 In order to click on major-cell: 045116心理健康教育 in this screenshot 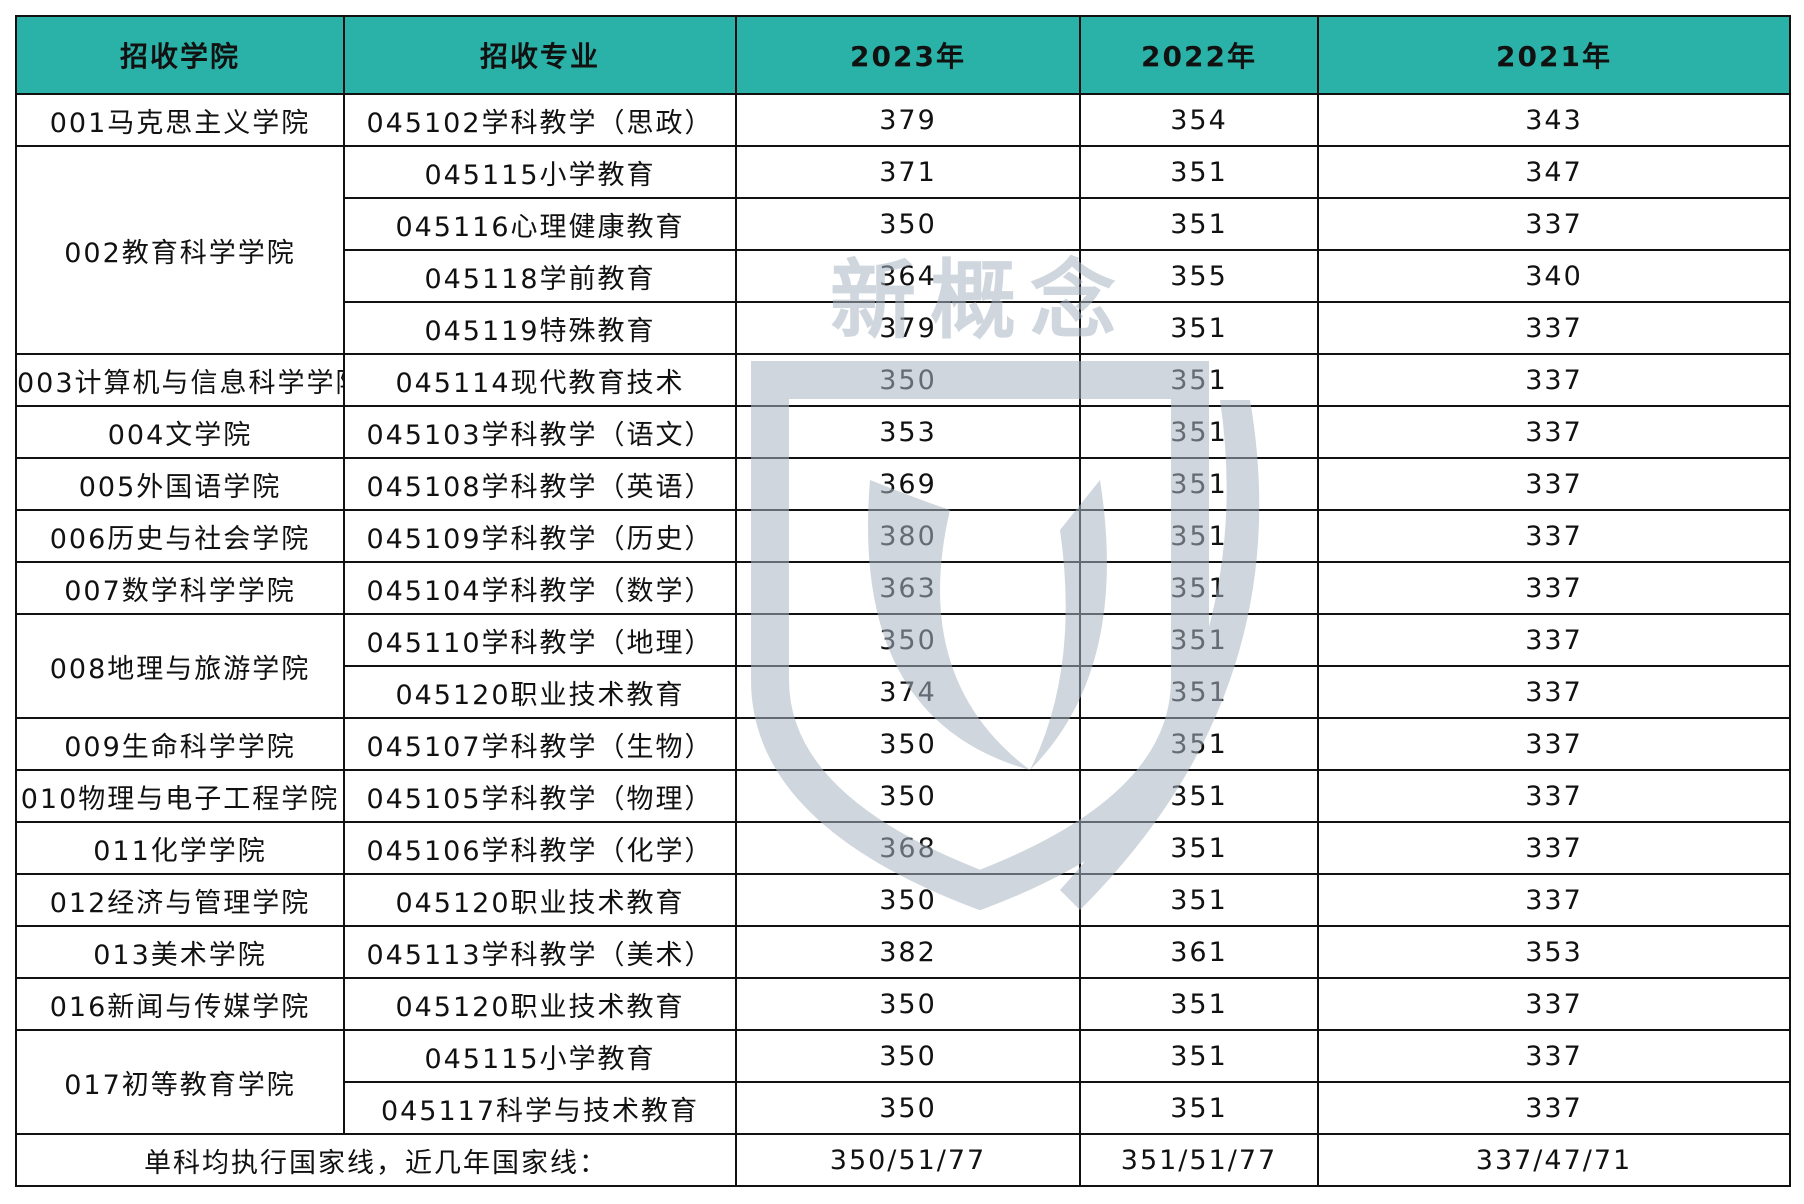, I will do `click(540, 224)`.